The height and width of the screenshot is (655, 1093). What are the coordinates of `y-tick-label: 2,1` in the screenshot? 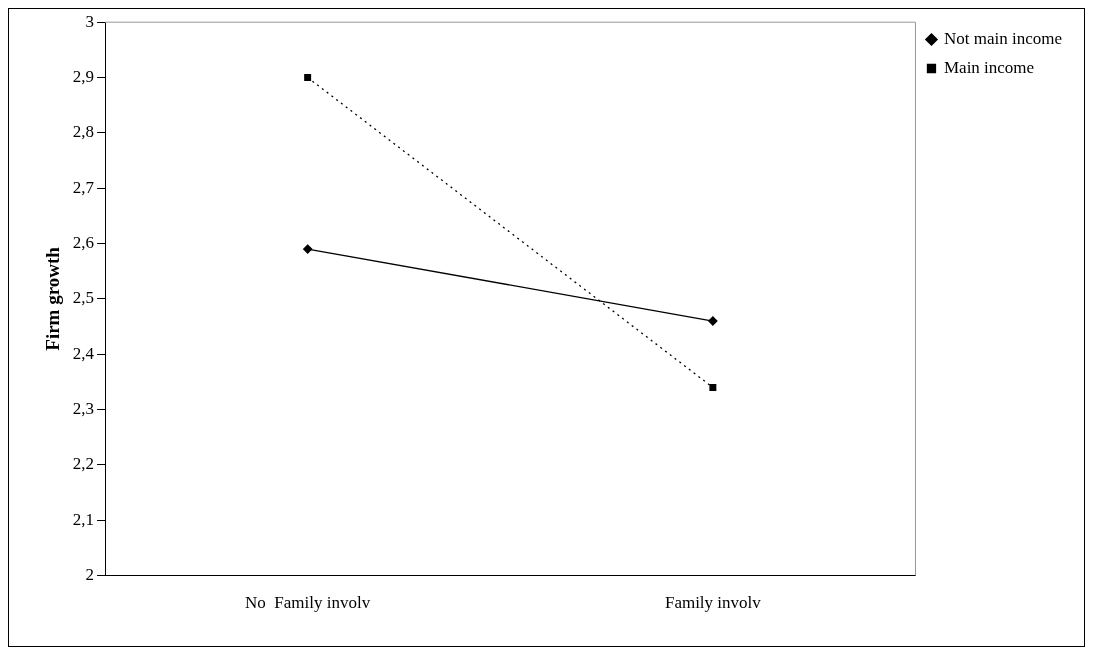 It's located at (83, 519).